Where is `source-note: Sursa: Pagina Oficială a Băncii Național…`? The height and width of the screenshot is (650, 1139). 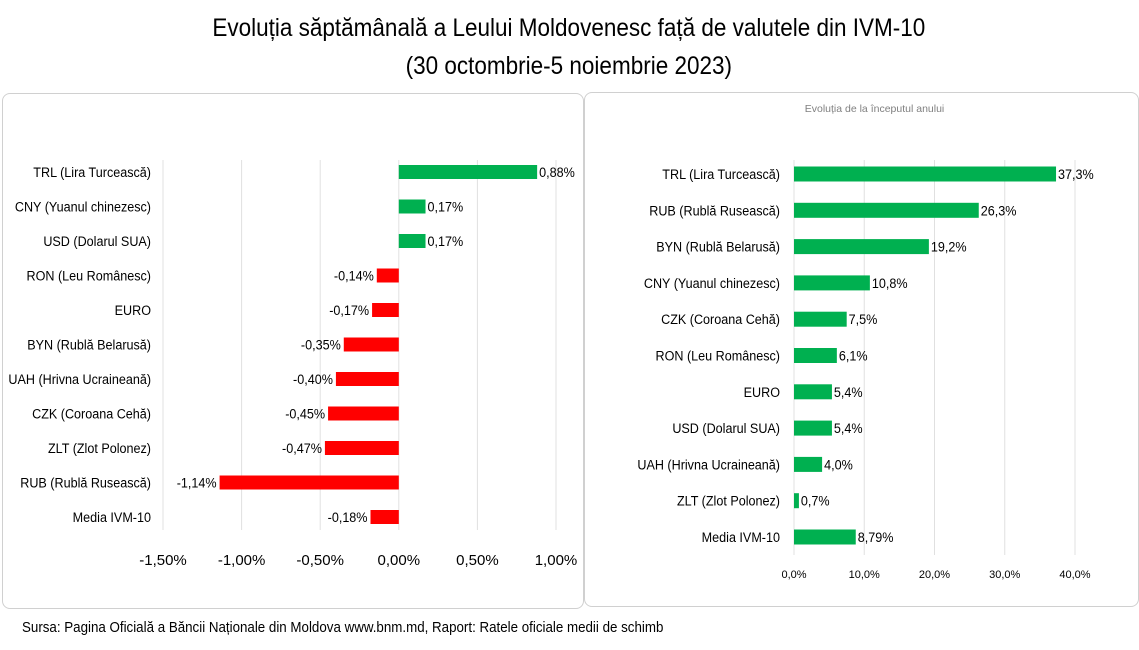
source-note: Sursa: Pagina Oficială a Băncii Național… is located at coordinates (343, 628).